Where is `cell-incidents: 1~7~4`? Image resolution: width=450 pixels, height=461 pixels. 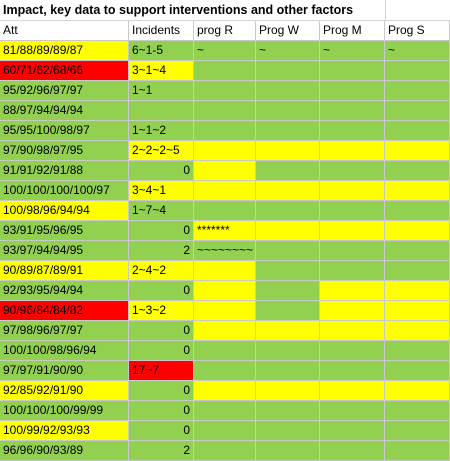
cell-incidents: 1~7~4 is located at coordinates (161, 211).